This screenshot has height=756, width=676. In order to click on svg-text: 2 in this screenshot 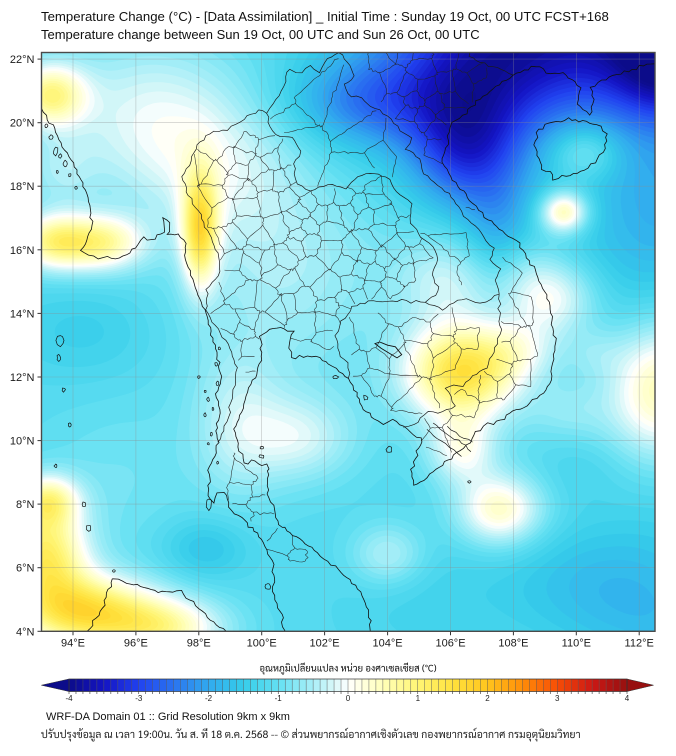, I will do `click(487, 698)`.